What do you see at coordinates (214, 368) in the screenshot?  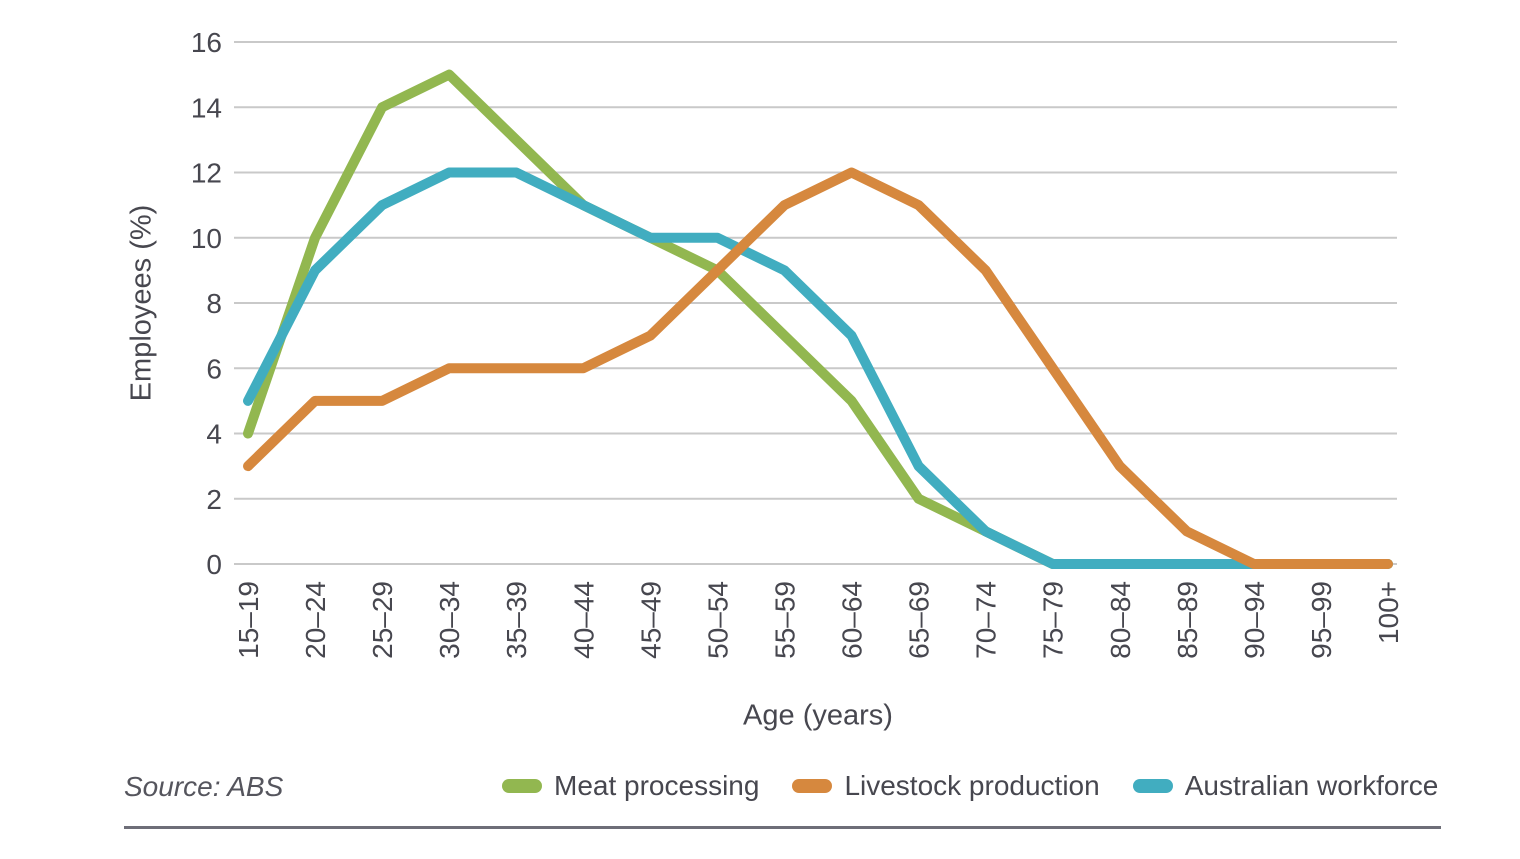 I see `y-tick-label: 6` at bounding box center [214, 368].